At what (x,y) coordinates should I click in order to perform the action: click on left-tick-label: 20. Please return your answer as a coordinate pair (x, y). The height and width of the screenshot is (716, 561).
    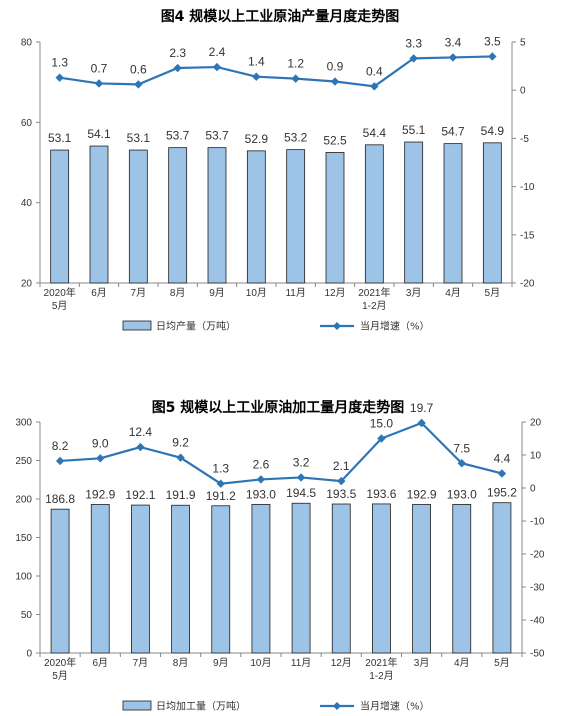
    Looking at the image, I should click on (27, 284).